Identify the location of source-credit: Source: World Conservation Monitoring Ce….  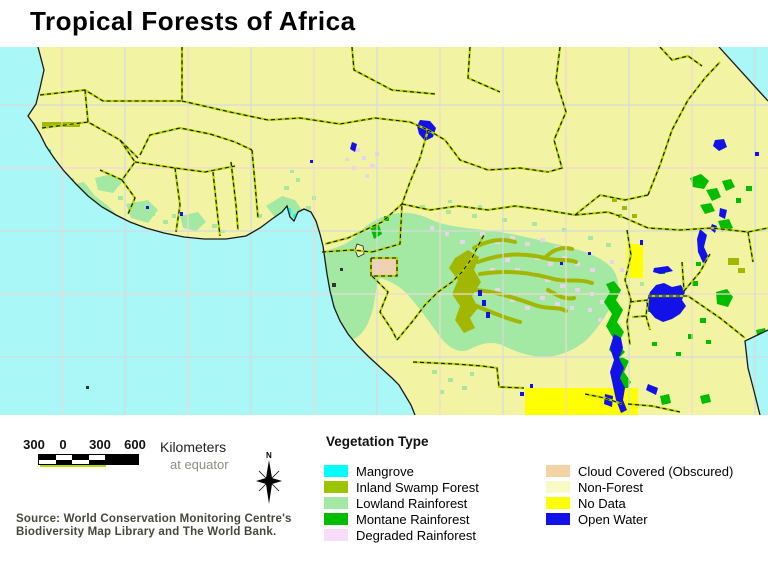
(154, 526).